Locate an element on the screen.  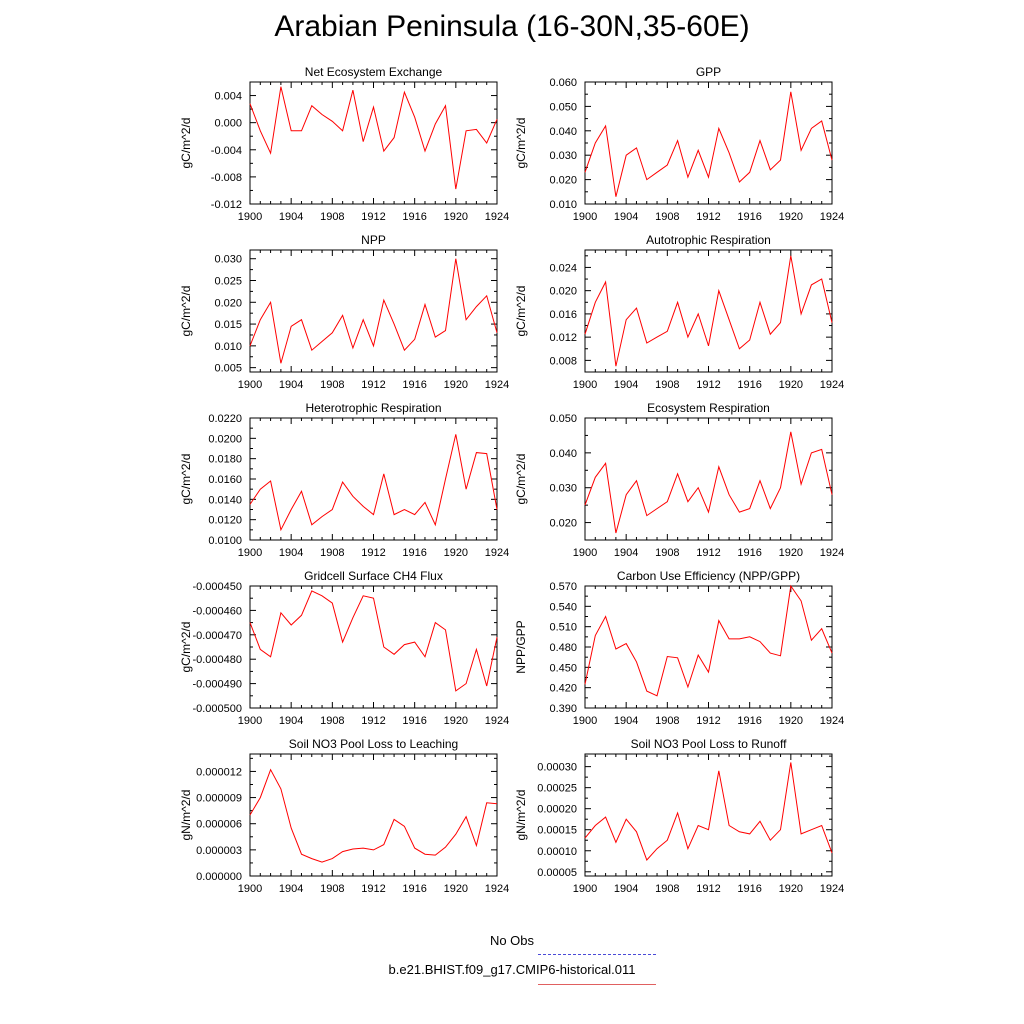
y-tick-label: 0.004 is located at coordinates (228, 97).